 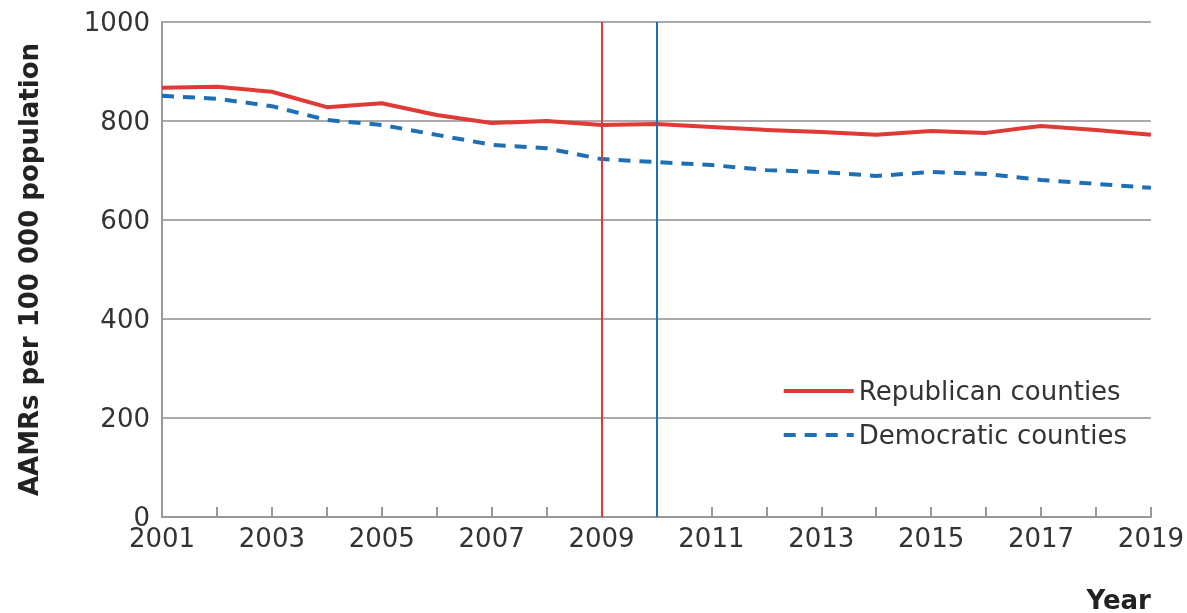 I want to click on x-tick-label: 2017, so click(x=1041, y=538).